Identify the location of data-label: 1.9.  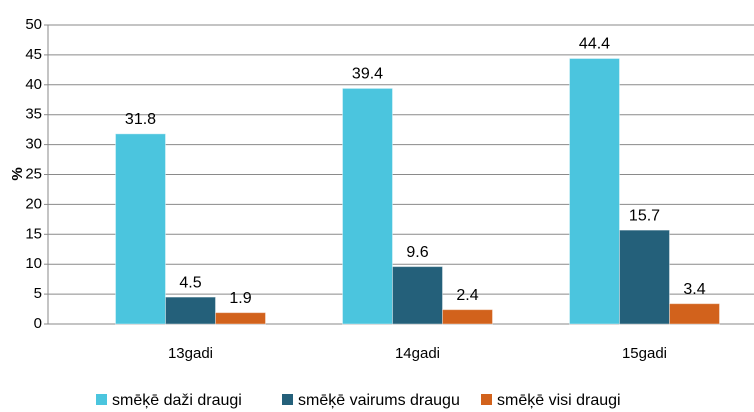
(240, 298).